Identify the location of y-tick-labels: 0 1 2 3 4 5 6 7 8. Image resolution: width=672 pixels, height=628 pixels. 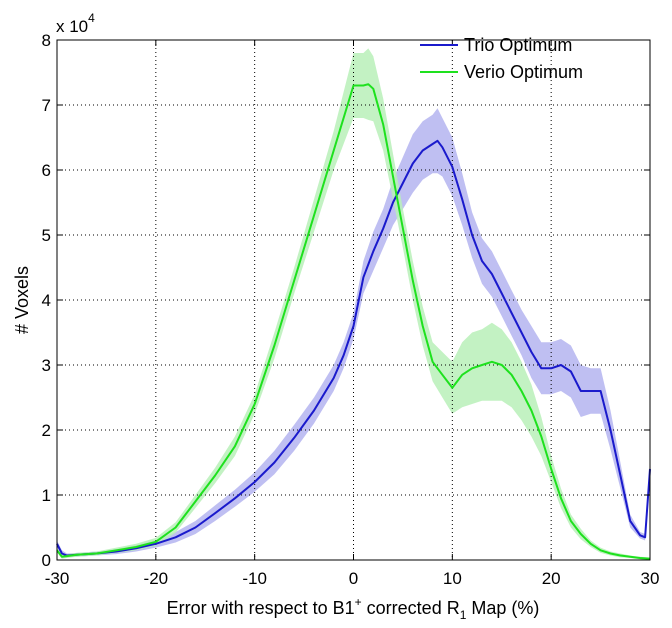
(46, 300).